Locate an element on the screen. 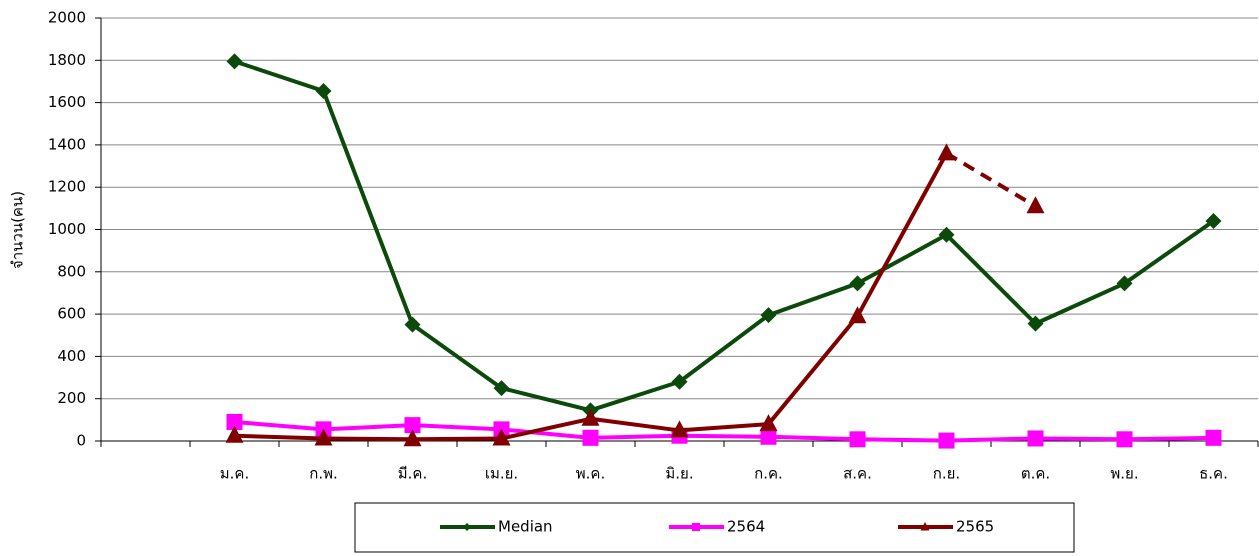  y-axis-label: จำนวน(คน) is located at coordinates (18, 230).